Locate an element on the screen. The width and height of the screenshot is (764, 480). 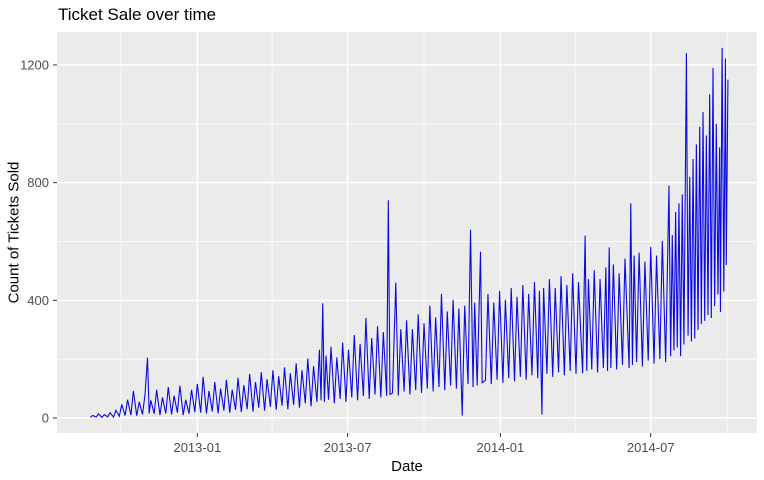
y-tick-label: 800 is located at coordinates (38, 182).